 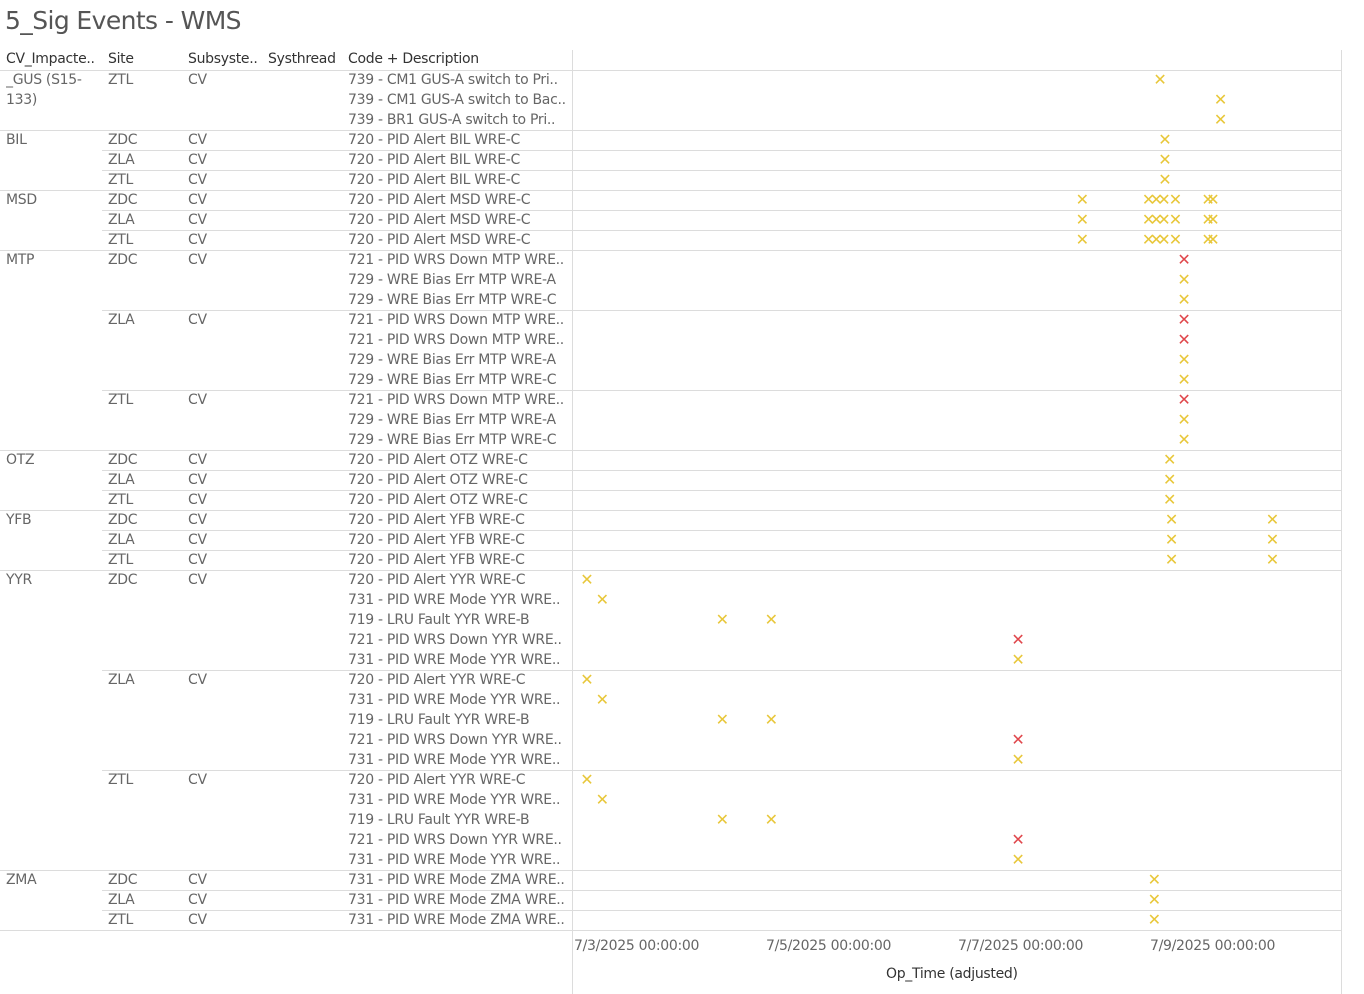 What do you see at coordinates (452, 120) in the screenshot?
I see `code-description-label: 739 - BR1 GUS-A switch to Pri..` at bounding box center [452, 120].